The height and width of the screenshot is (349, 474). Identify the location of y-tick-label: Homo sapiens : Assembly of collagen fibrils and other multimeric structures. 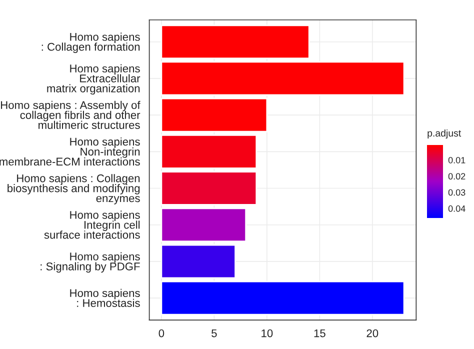
(70, 114).